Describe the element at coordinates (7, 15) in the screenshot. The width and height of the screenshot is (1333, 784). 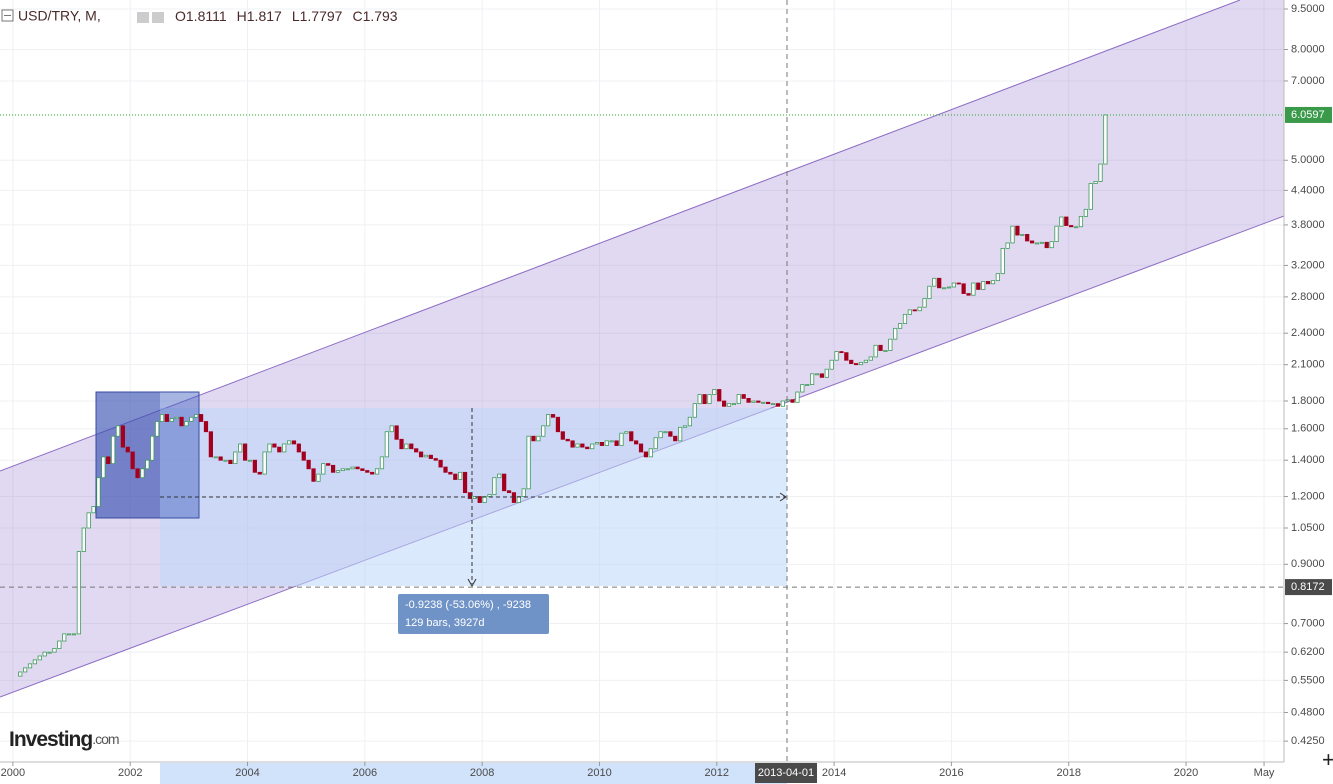
I see `collapse-icon` at that location.